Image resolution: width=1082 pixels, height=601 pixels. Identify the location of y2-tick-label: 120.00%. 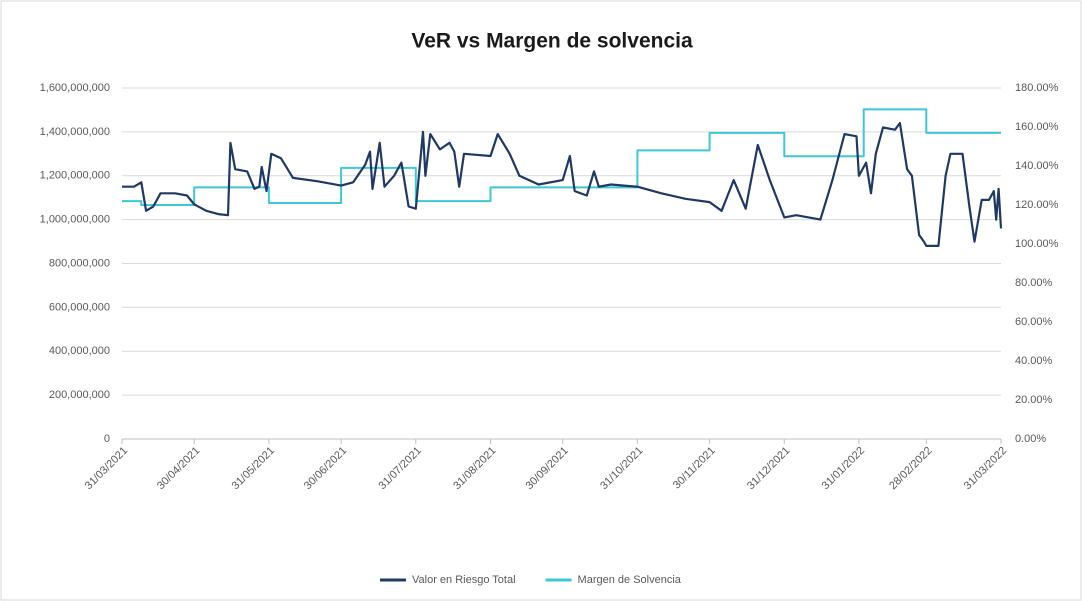
(1037, 205).